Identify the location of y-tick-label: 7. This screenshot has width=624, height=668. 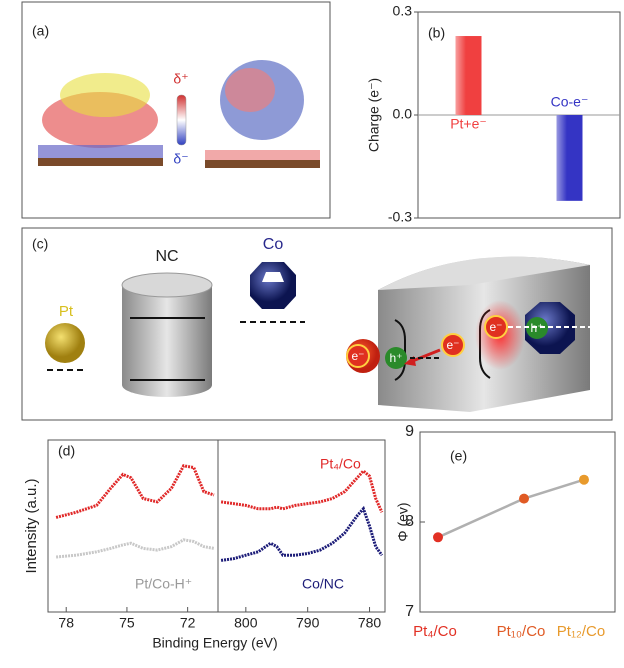
(409, 611).